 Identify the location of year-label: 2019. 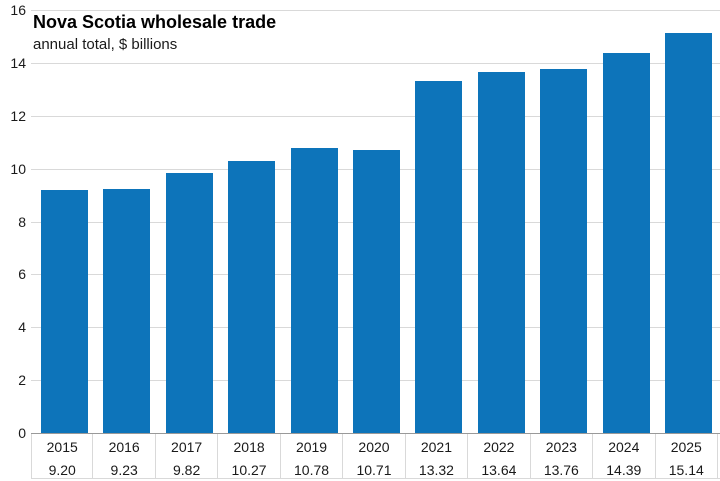
(311, 447).